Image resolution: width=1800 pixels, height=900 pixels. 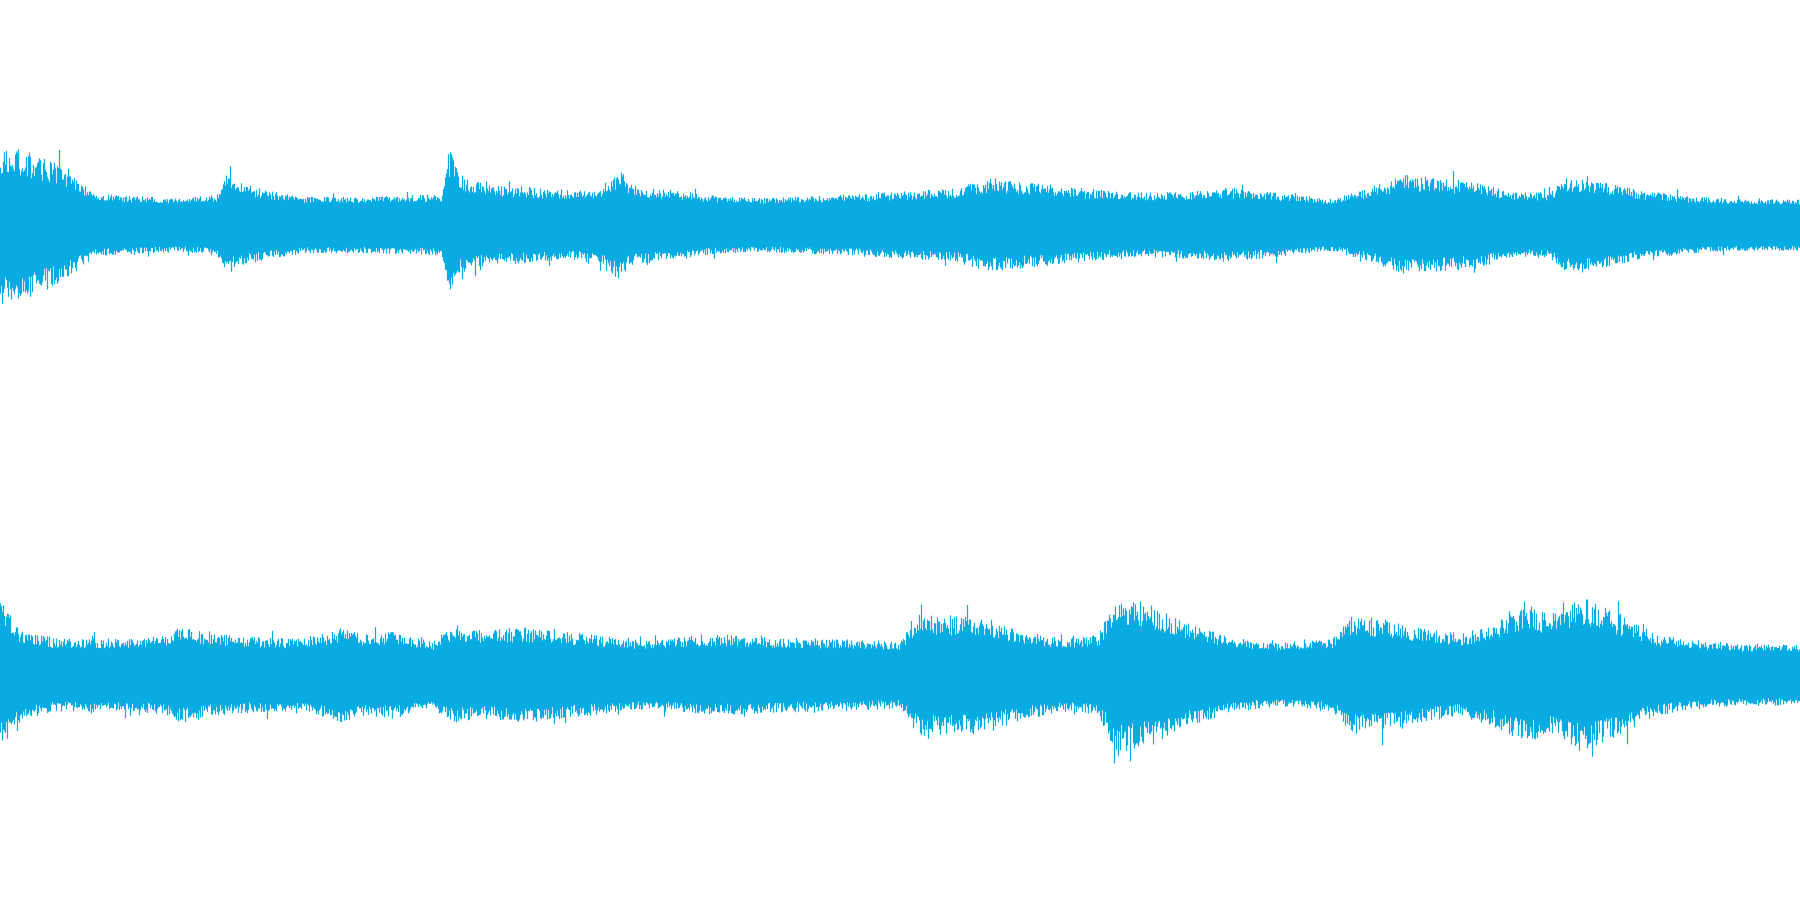 What do you see at coordinates (900, 675) in the screenshot?
I see `waveform-core-right` at bounding box center [900, 675].